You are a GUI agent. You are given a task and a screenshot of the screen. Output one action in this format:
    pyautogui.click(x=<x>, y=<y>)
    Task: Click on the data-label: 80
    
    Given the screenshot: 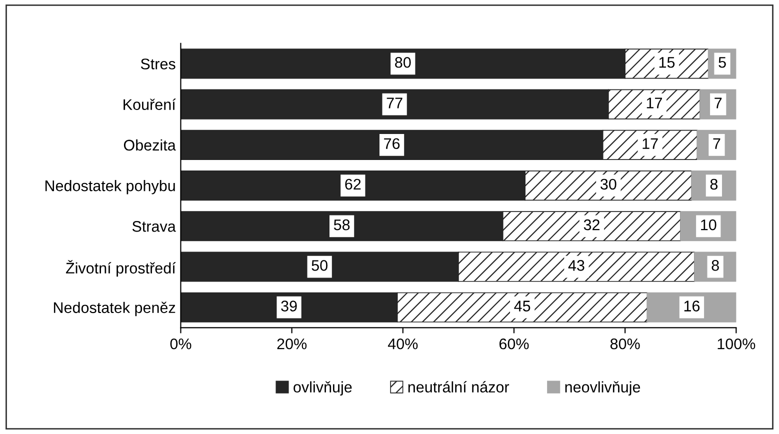 What is the action you would take?
    pyautogui.click(x=403, y=62)
    